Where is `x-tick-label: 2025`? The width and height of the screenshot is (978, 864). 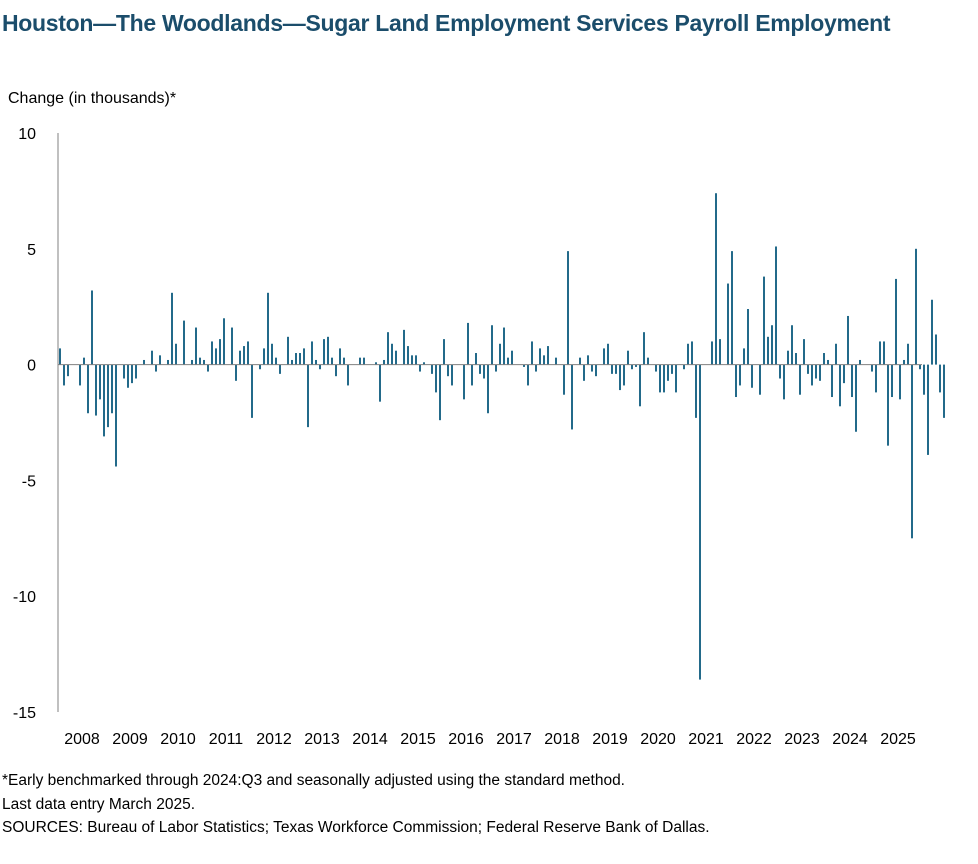
x-tick-label: 2025 is located at coordinates (898, 739).